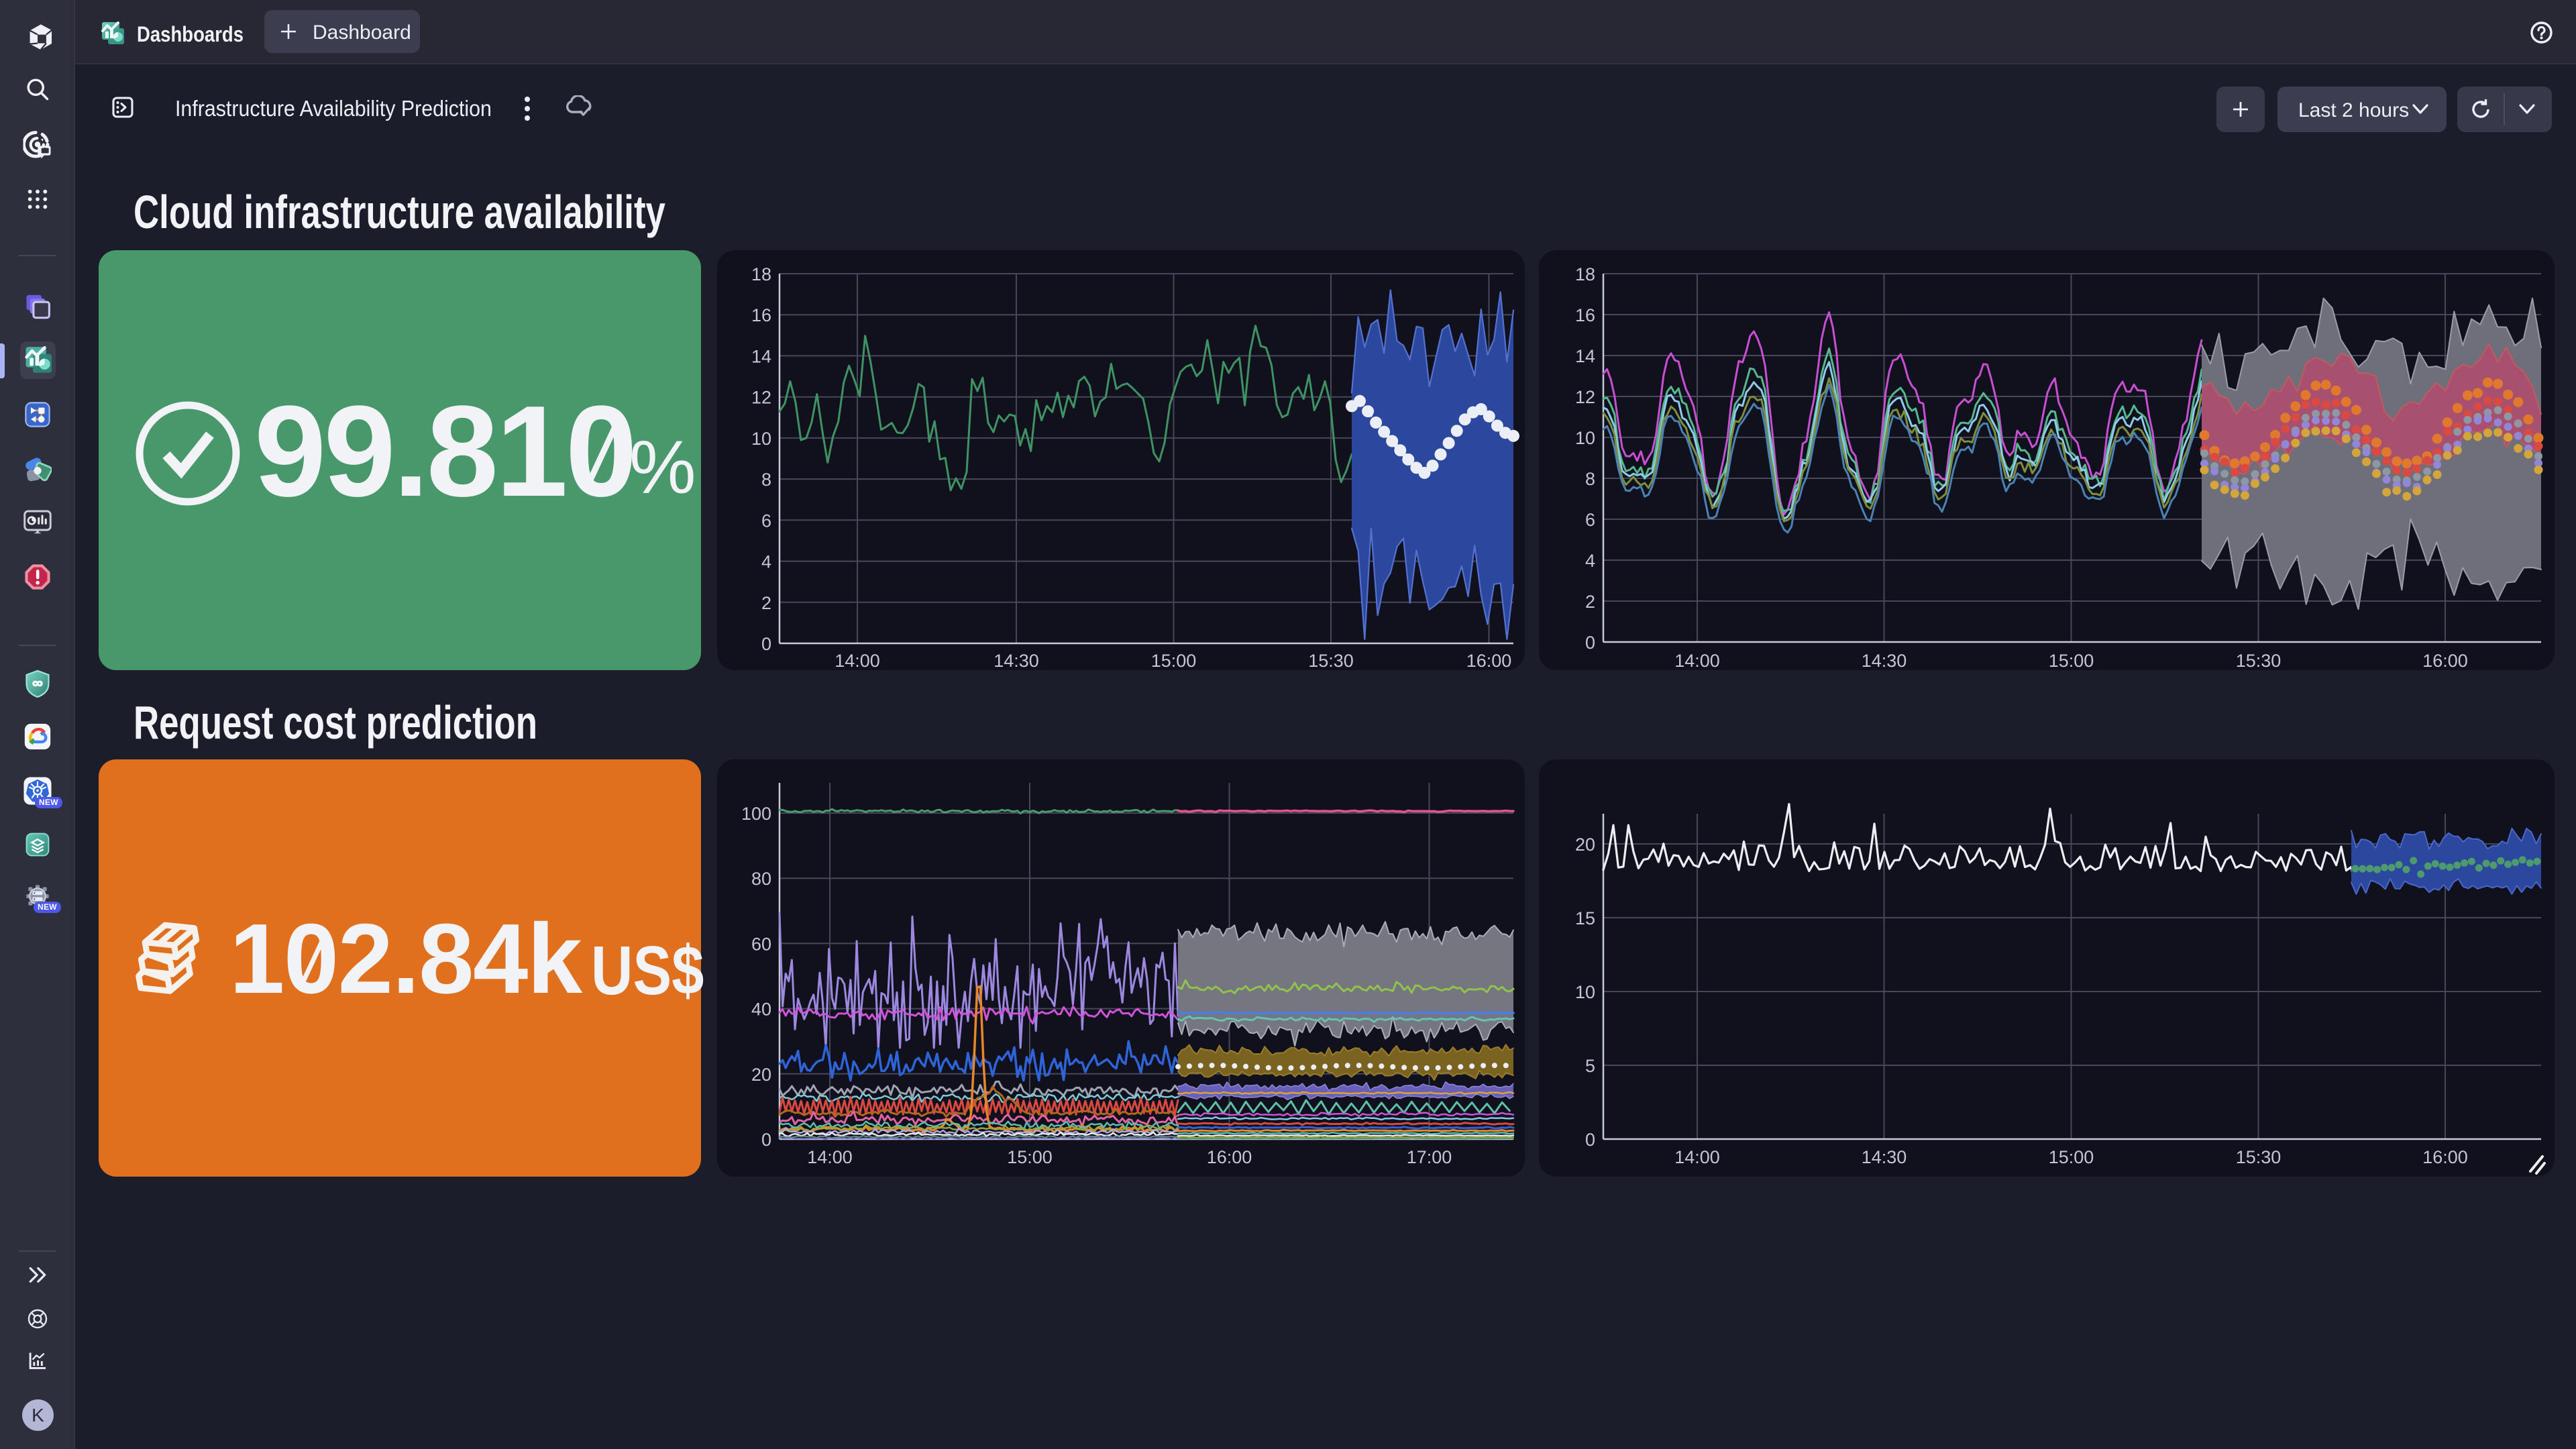  I want to click on svg-text: 80, so click(761, 879).